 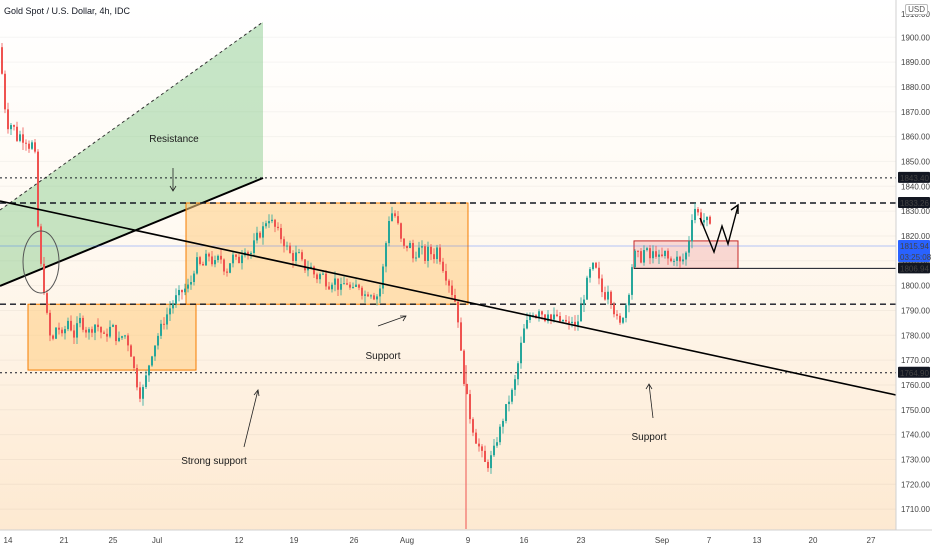 What do you see at coordinates (354, 540) in the screenshot?
I see `time-tick-label: 26` at bounding box center [354, 540].